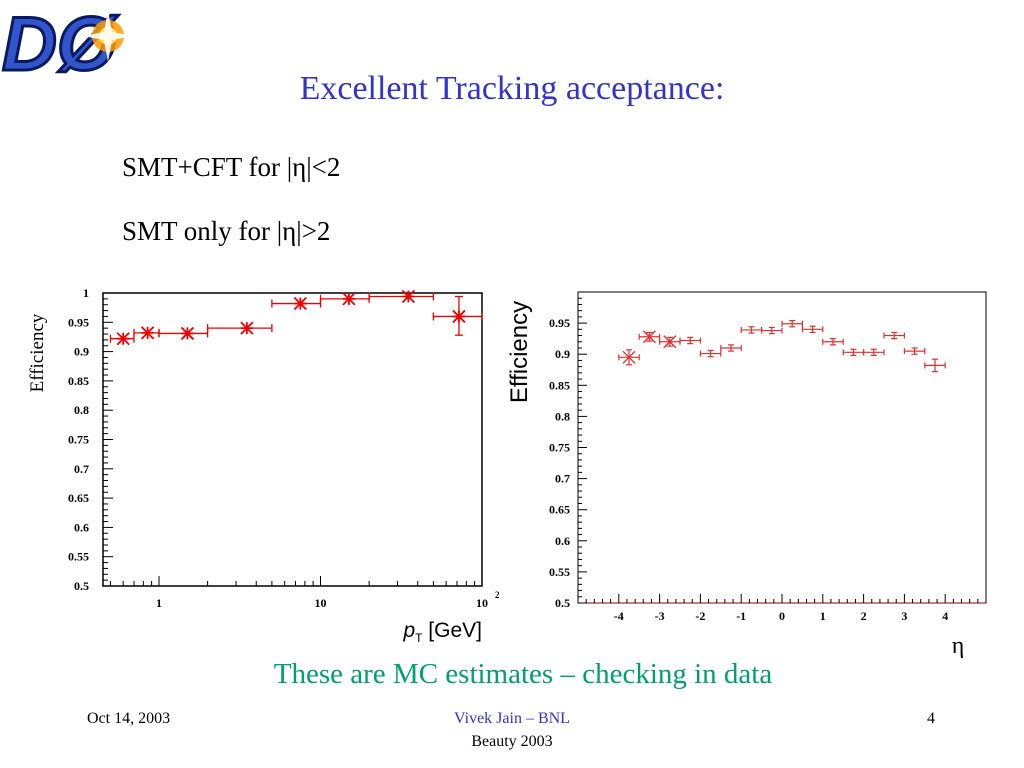 This screenshot has height=768, width=1024. I want to click on x-tick-label: 4, so click(945, 616).